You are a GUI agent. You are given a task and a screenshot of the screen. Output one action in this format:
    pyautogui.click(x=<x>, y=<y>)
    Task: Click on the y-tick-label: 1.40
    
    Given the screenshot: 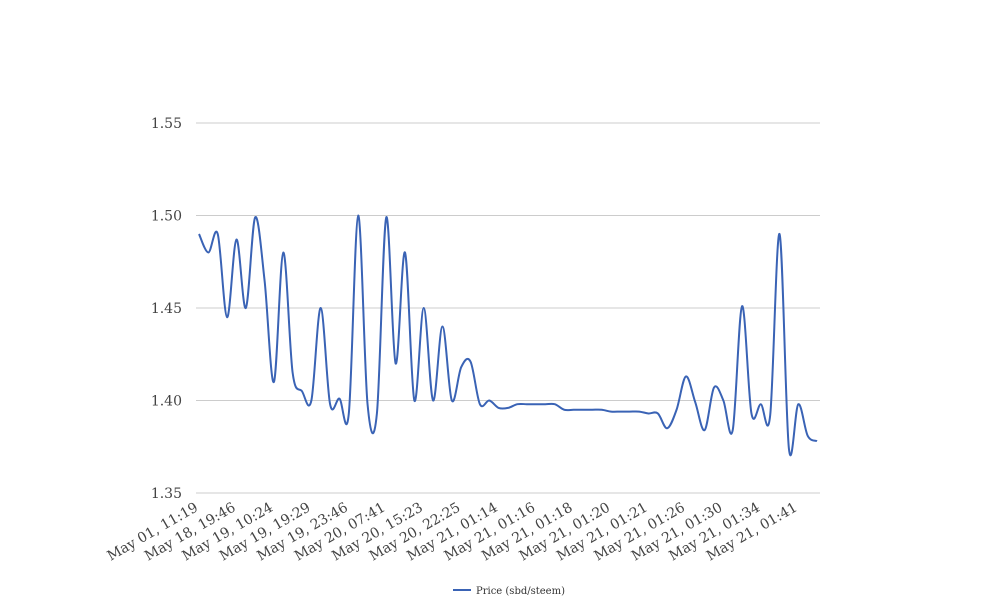 What is the action you would take?
    pyautogui.click(x=166, y=402)
    